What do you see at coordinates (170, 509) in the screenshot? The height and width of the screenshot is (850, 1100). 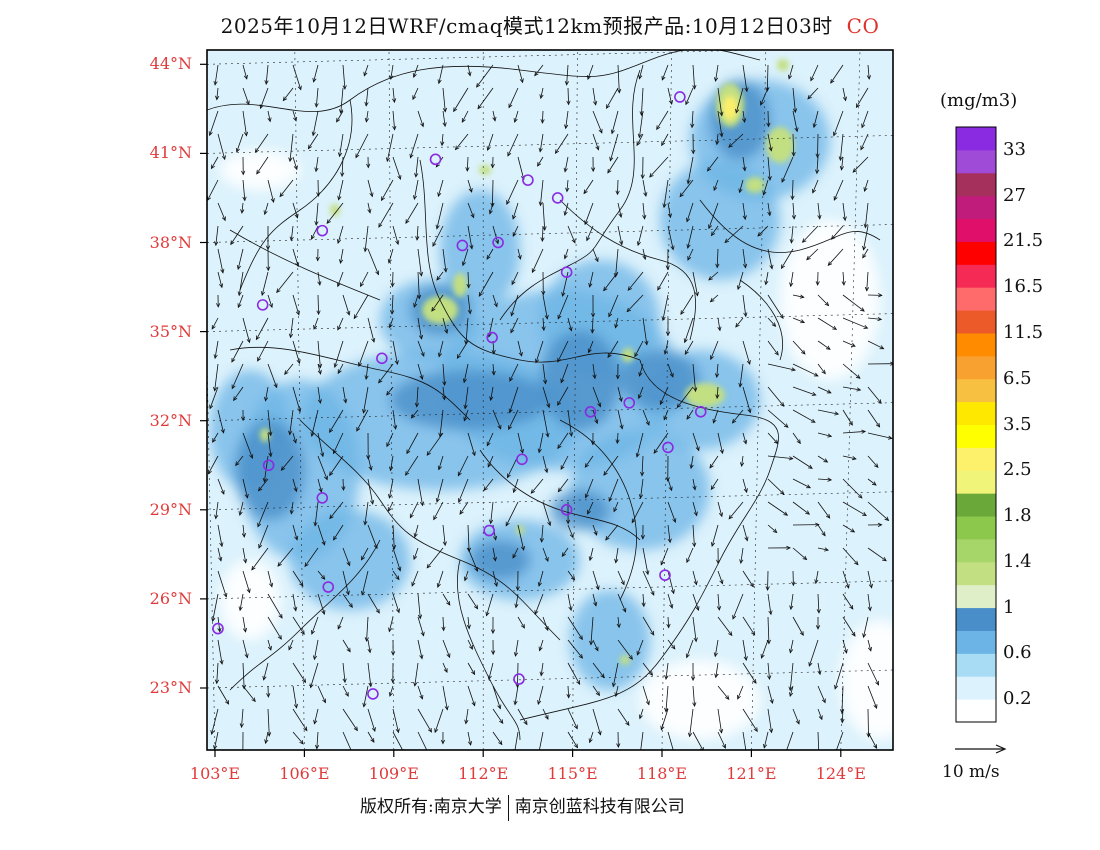 I see `lat-label: 29°N` at bounding box center [170, 509].